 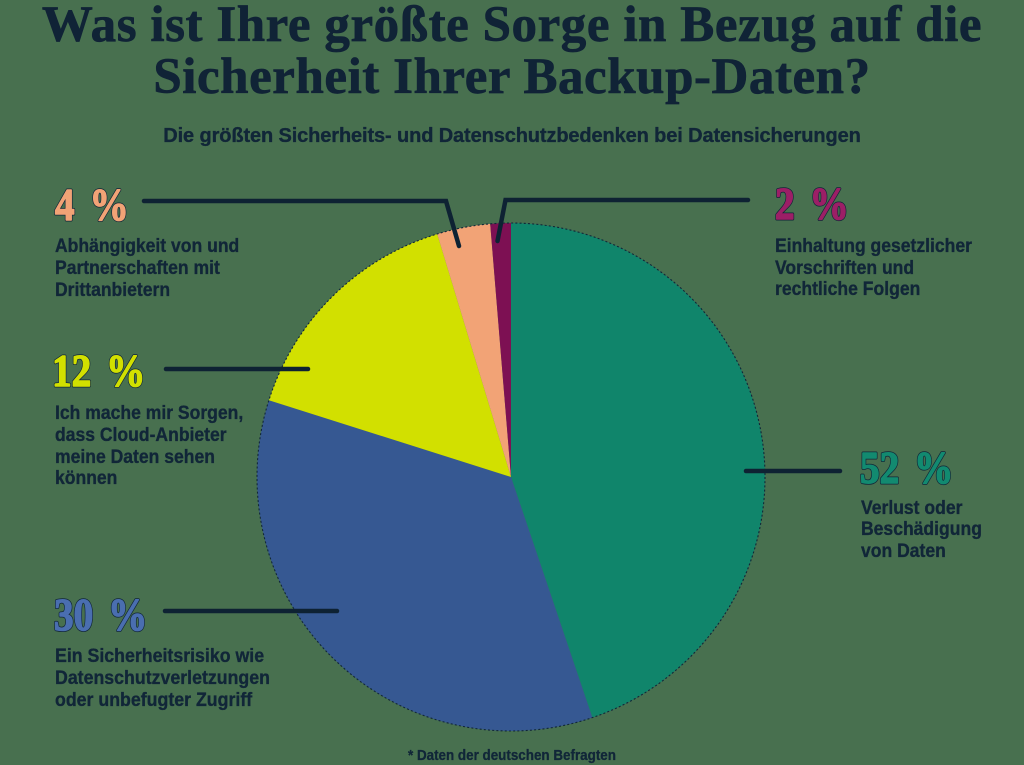 I want to click on svg-text: 12 %, so click(x=98, y=372).